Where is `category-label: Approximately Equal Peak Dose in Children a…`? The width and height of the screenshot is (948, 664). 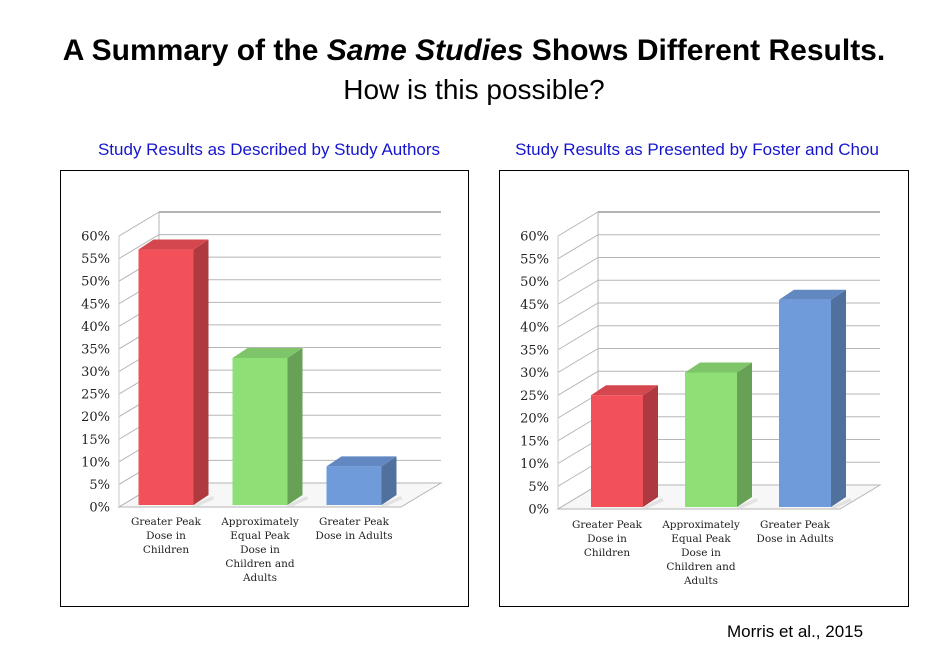
category-label: Approximately Equal Peak Dose in Children a… is located at coordinates (700, 553).